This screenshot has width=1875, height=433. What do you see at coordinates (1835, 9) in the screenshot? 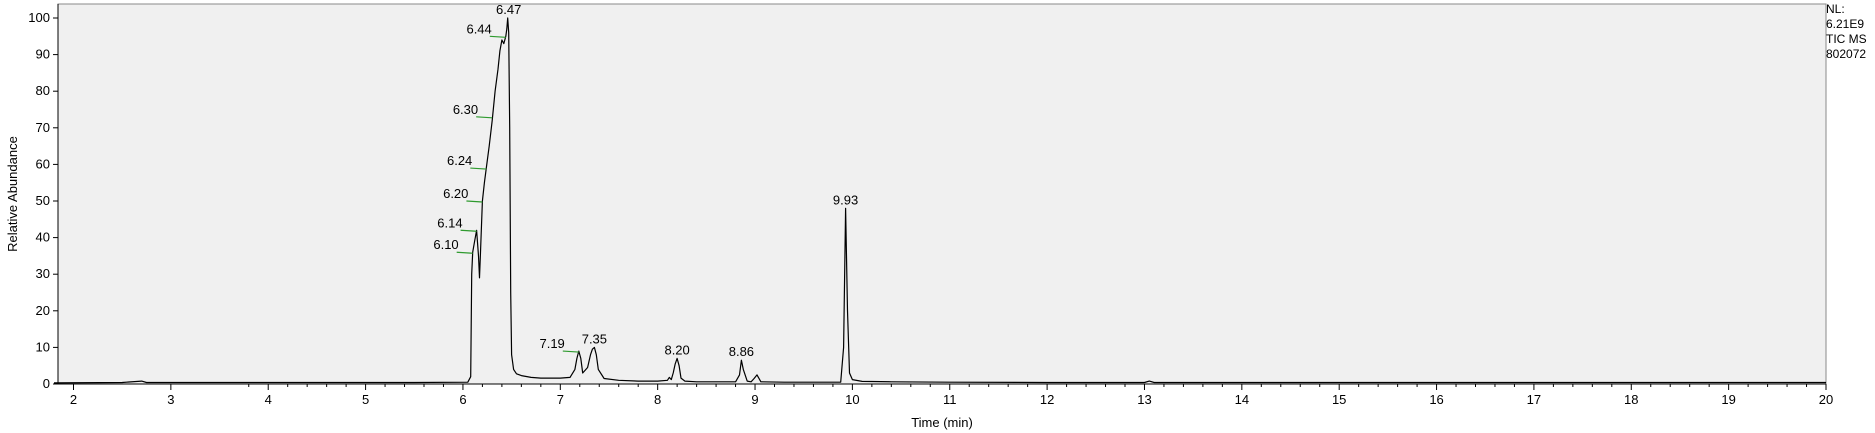
I see `nl-label: NL:` at bounding box center [1835, 9].